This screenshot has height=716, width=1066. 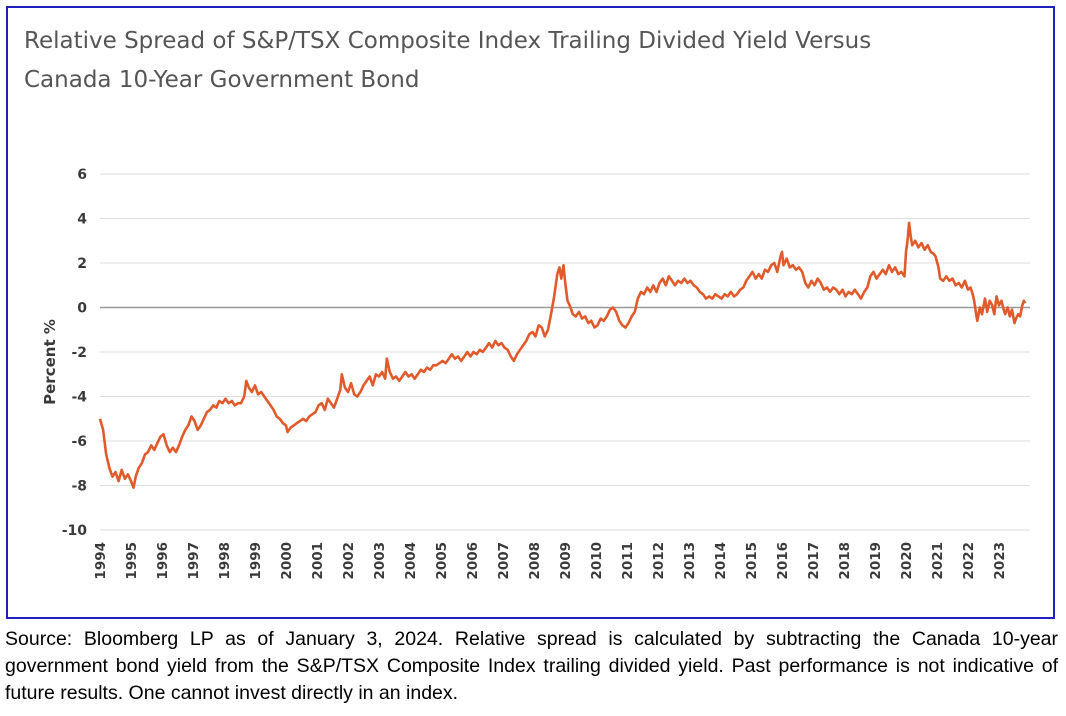 I want to click on x-tick-label: 2008, so click(x=535, y=561).